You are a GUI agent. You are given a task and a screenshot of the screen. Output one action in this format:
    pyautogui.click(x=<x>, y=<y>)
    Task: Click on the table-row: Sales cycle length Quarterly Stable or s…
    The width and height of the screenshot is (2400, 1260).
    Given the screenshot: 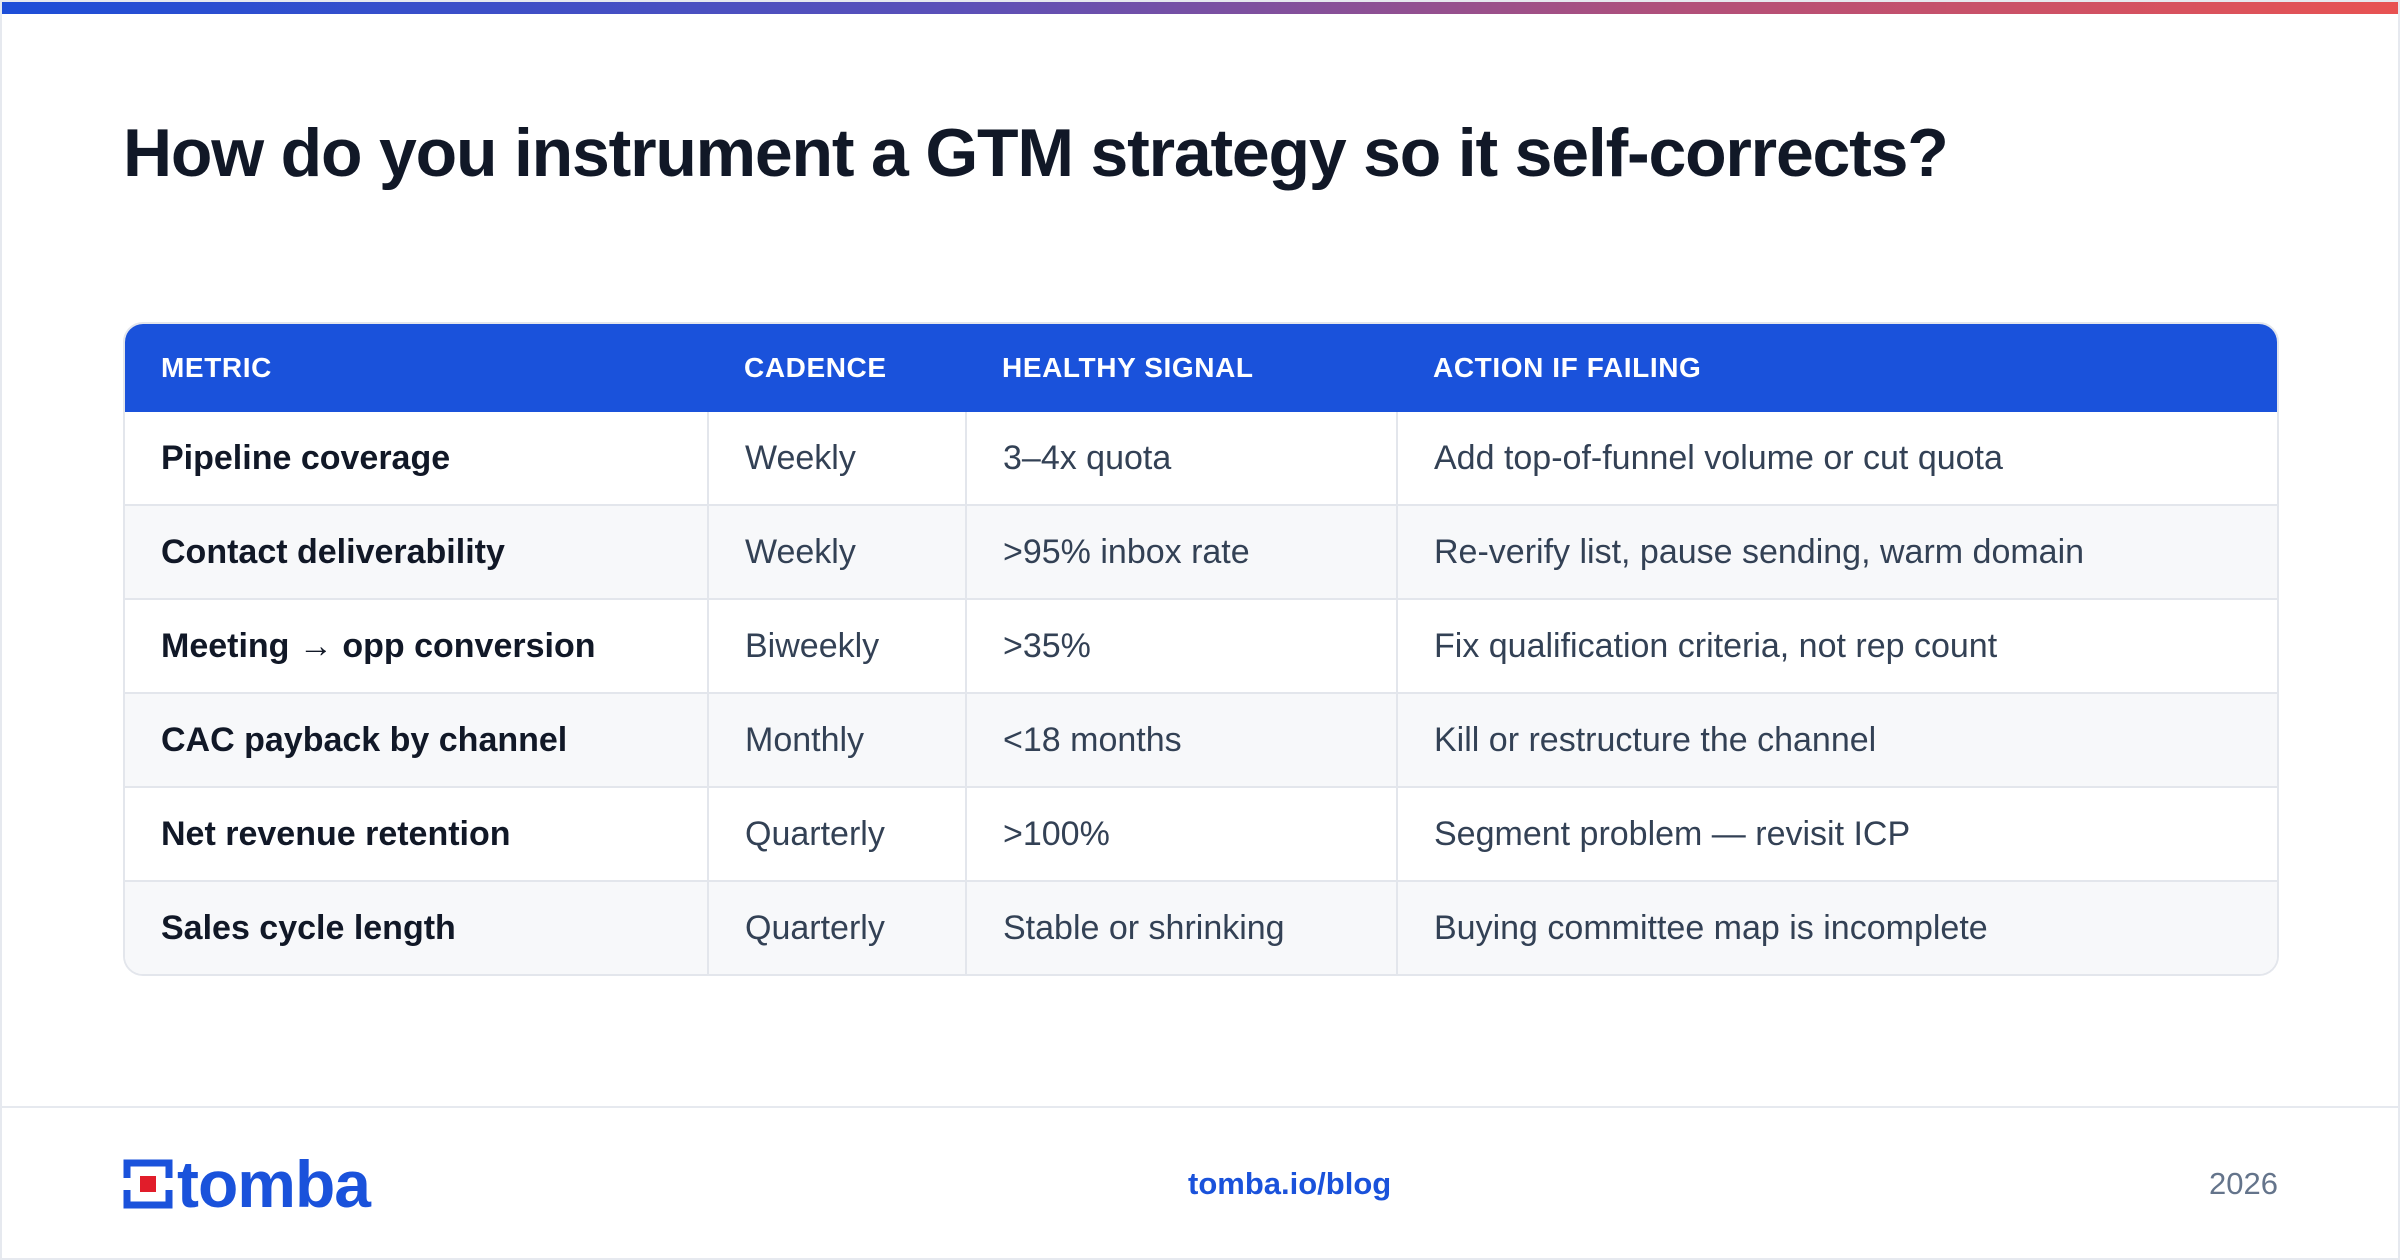 What is the action you would take?
    pyautogui.click(x=1201, y=927)
    